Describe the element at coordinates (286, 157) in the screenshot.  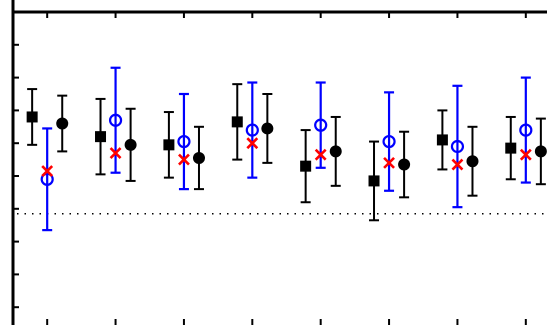
I see `series-x` at that location.